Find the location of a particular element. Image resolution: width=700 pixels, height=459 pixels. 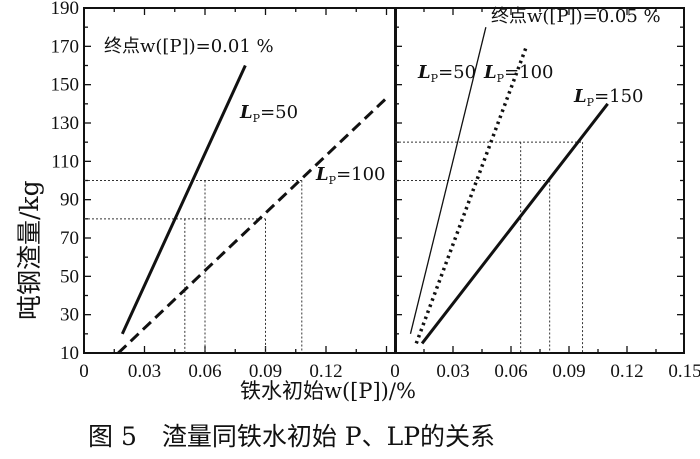

x-axis-label: 铁水初始w([P])/% is located at coordinates (328, 391).